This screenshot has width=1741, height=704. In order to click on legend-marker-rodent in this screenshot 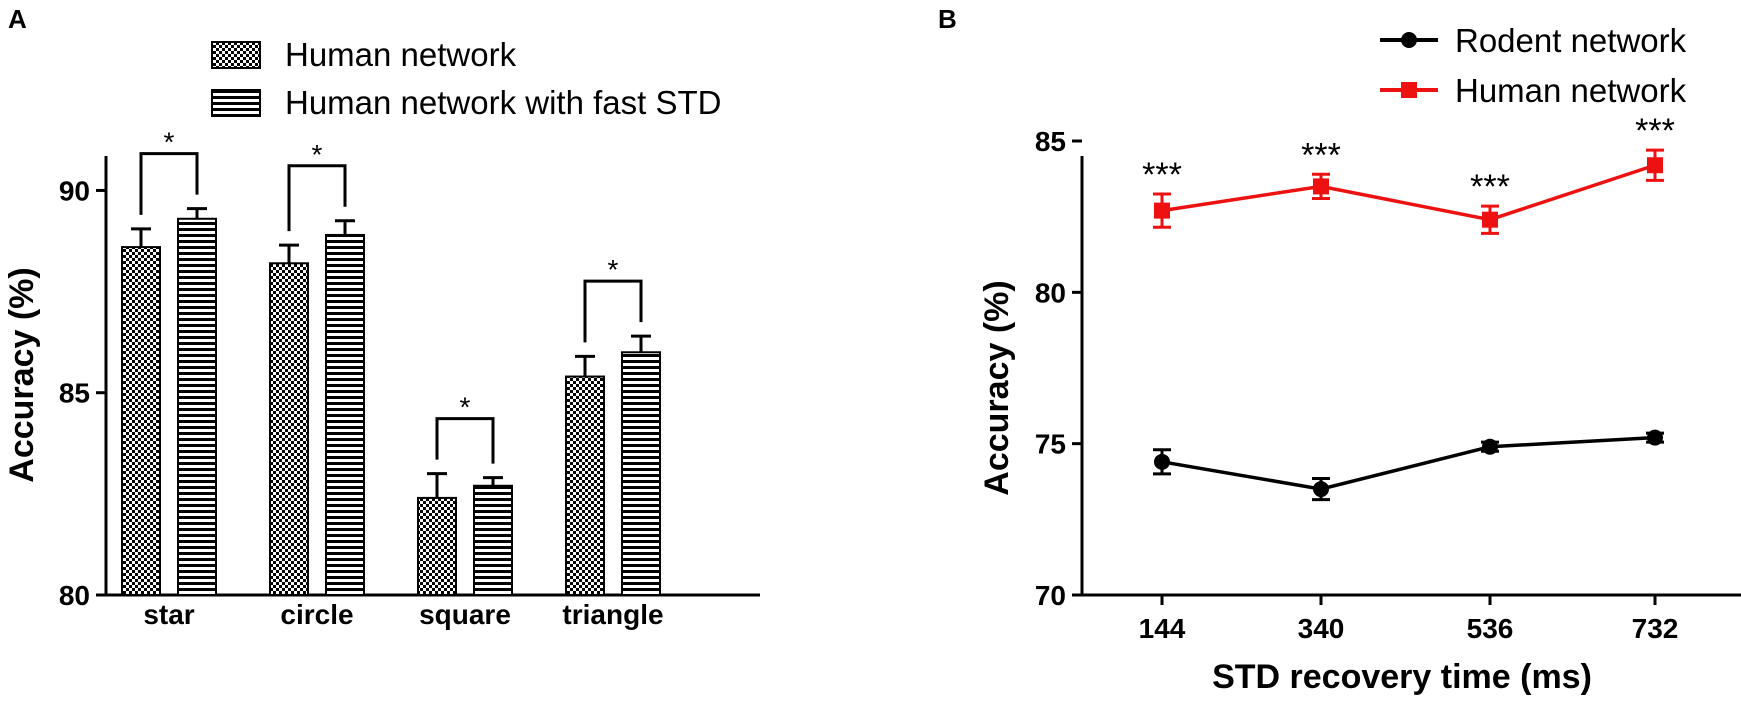, I will do `click(1409, 40)`.